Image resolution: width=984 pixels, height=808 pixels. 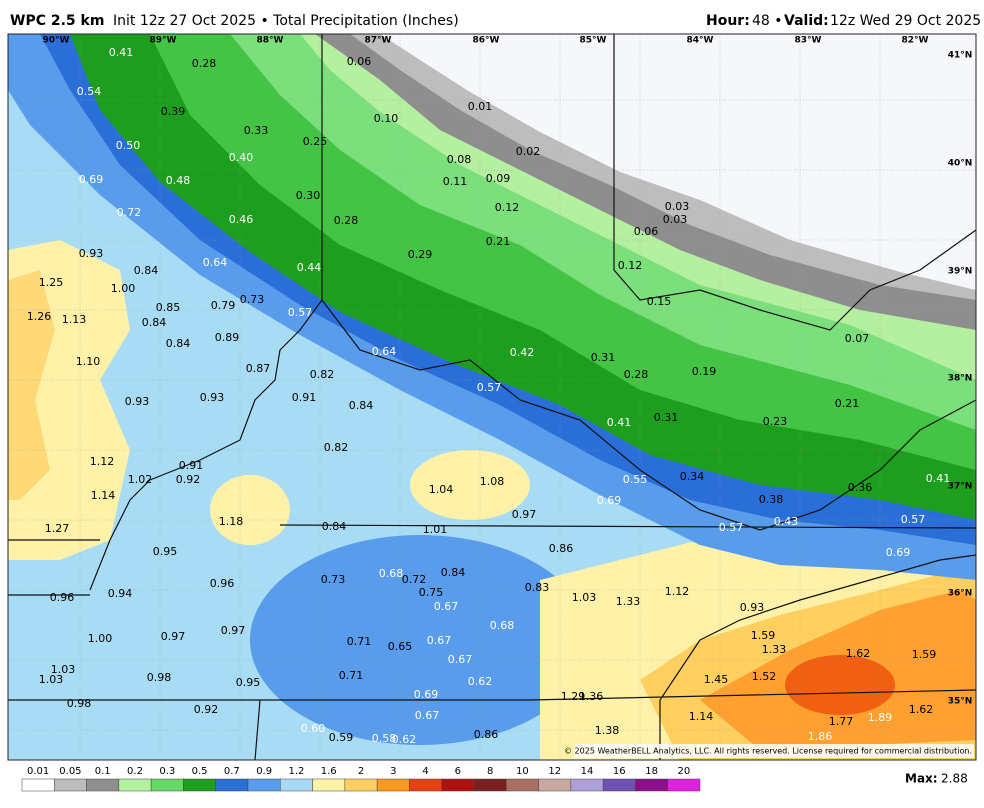 What do you see at coordinates (458, 771) in the screenshot?
I see `colorbar-label: 6` at bounding box center [458, 771].